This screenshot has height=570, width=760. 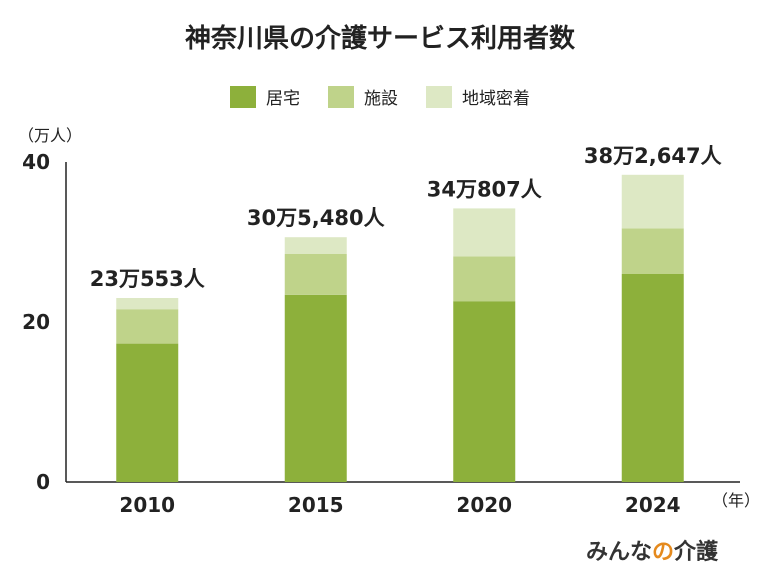 What do you see at coordinates (341, 96) in the screenshot?
I see `legend-swatch-facility` at bounding box center [341, 96].